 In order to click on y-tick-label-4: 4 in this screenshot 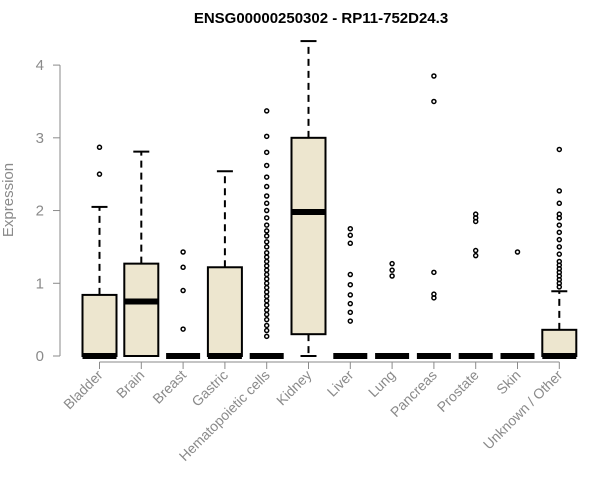, I will do `click(40, 65)`.